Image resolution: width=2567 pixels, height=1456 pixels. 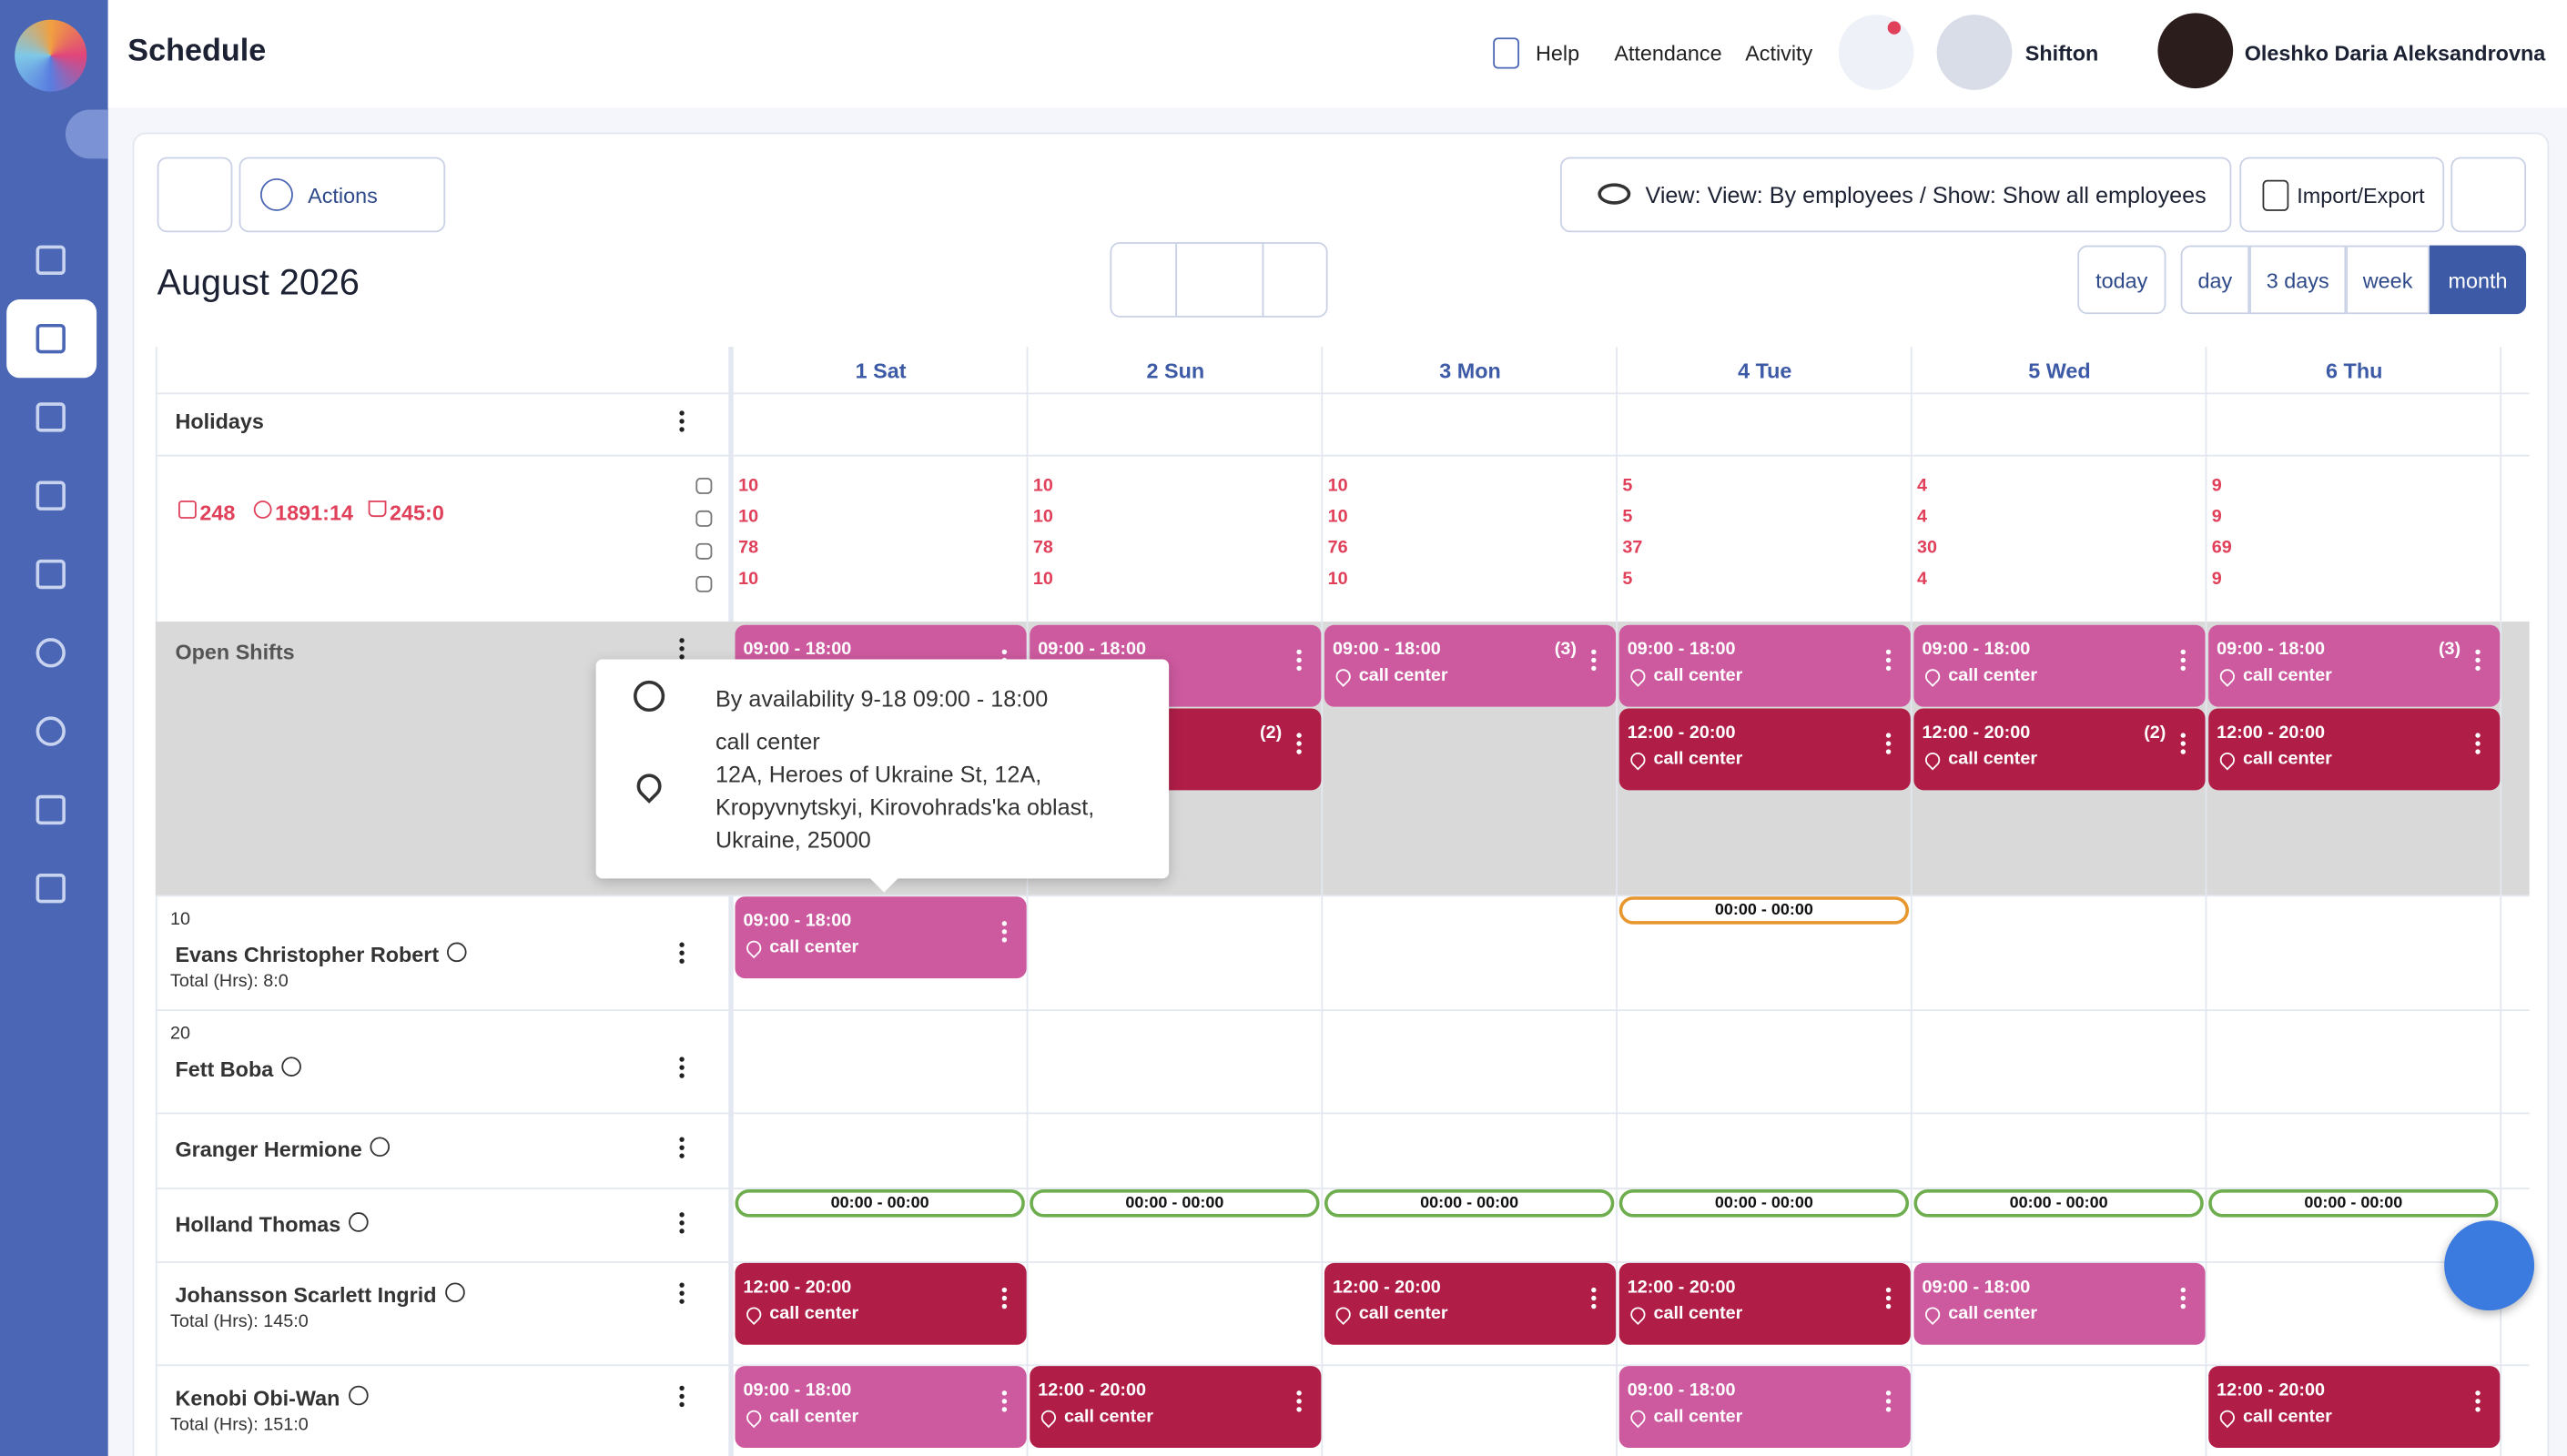 What do you see at coordinates (2478, 280) in the screenshot?
I see `view-mode-button: month` at bounding box center [2478, 280].